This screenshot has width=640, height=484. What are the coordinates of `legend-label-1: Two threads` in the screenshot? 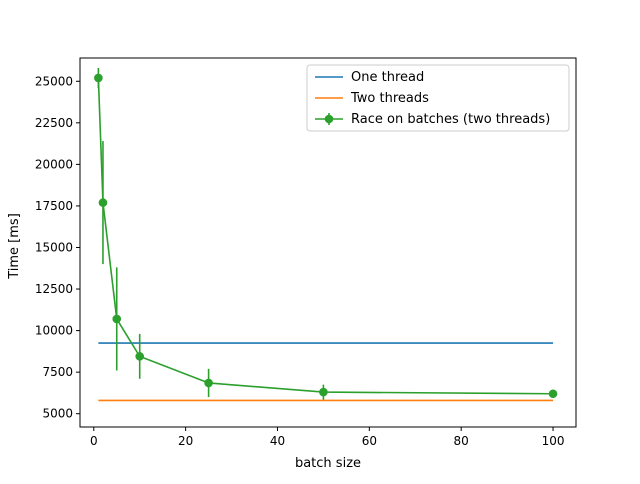 It's located at (389, 98).